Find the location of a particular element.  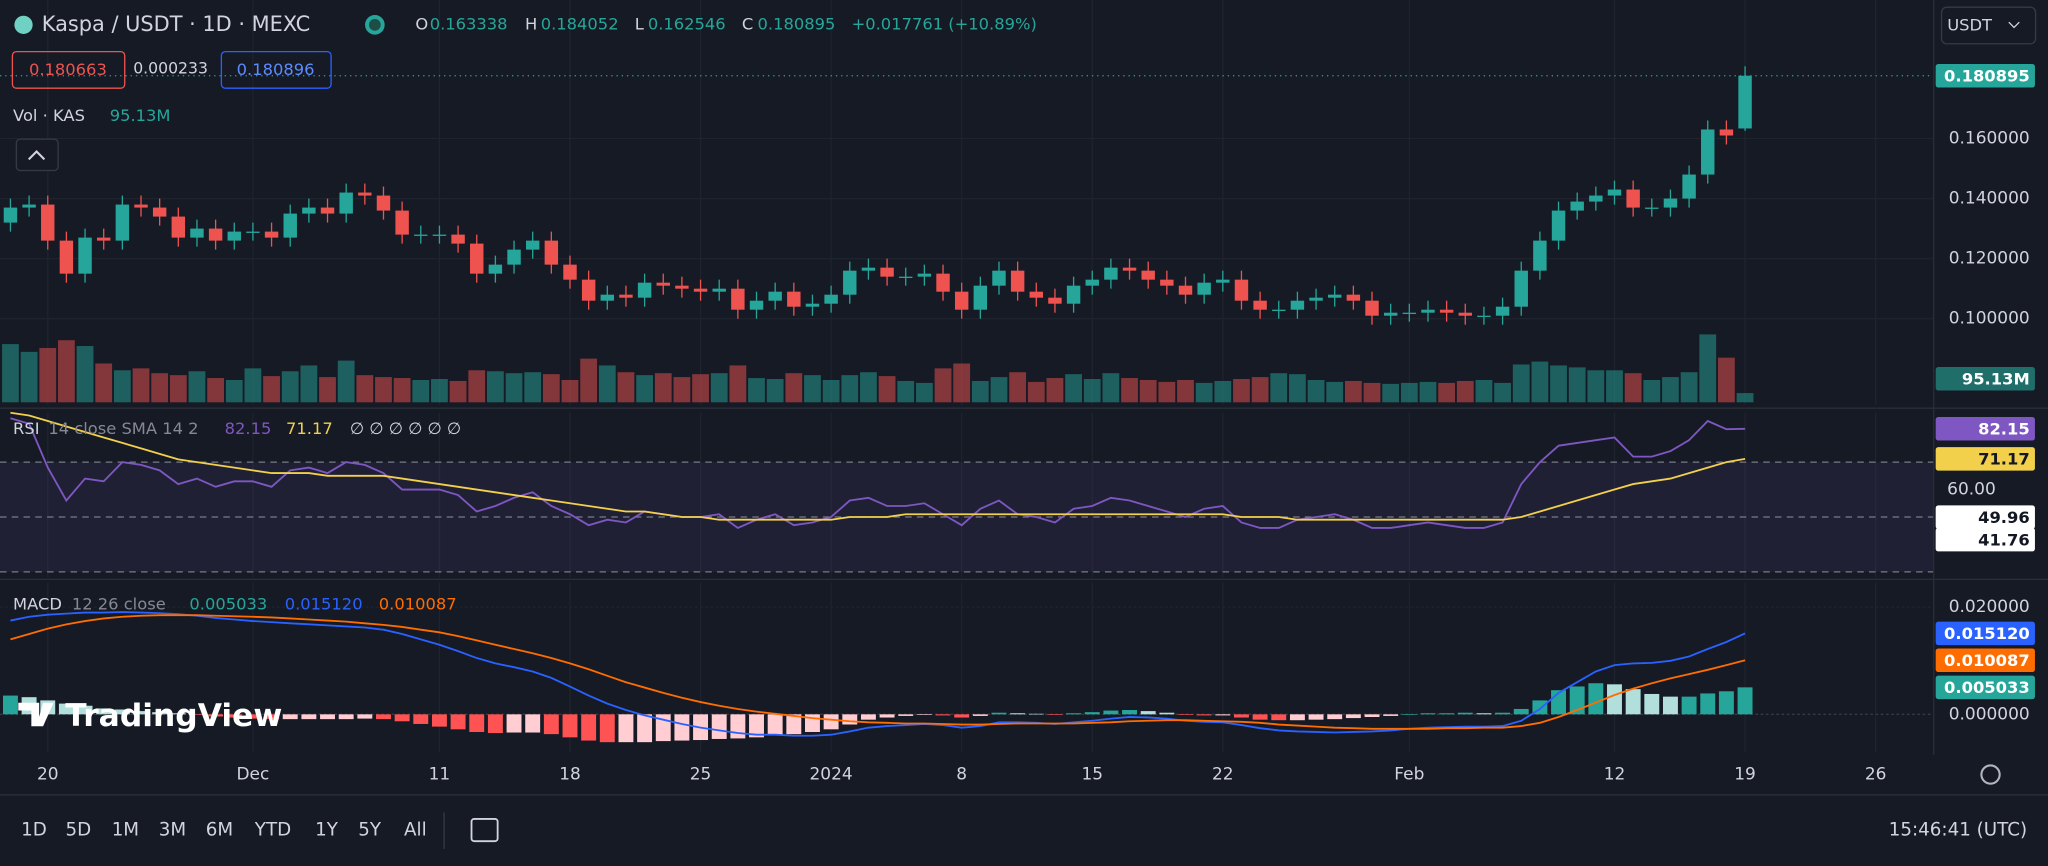

series-badge: 82.15 is located at coordinates (2004, 429).